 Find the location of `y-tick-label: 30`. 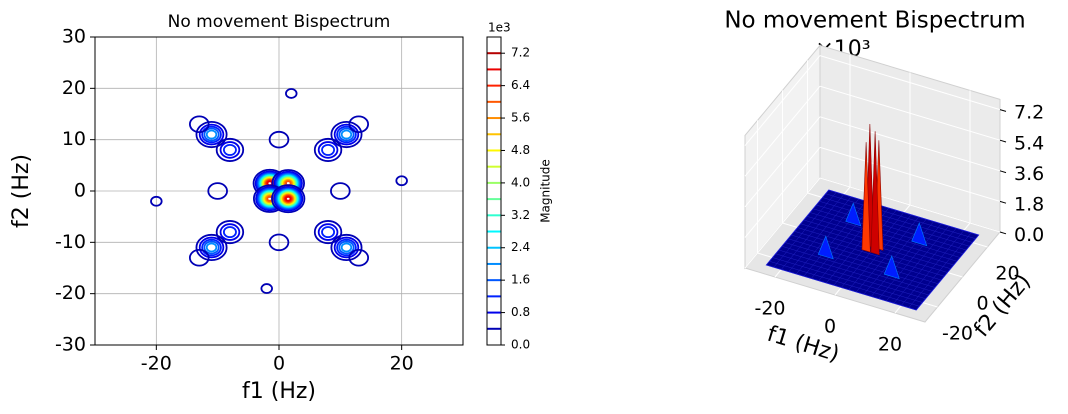

y-tick-label: 30 is located at coordinates (74, 37).